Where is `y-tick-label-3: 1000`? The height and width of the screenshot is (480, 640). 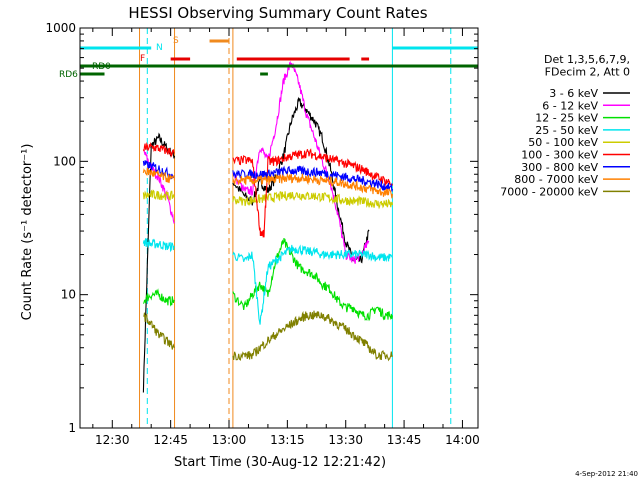 y-tick-label-3: 1000 is located at coordinates (60, 28).